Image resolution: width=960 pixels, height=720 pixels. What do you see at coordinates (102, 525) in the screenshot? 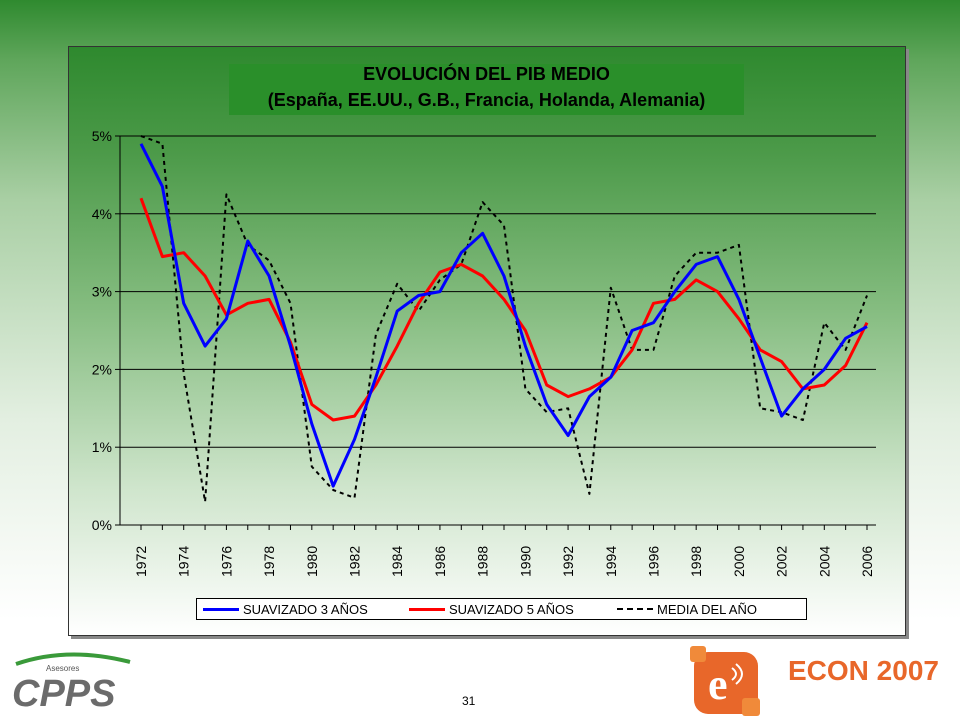
I see `y-tick-label: 0%` at bounding box center [102, 525].